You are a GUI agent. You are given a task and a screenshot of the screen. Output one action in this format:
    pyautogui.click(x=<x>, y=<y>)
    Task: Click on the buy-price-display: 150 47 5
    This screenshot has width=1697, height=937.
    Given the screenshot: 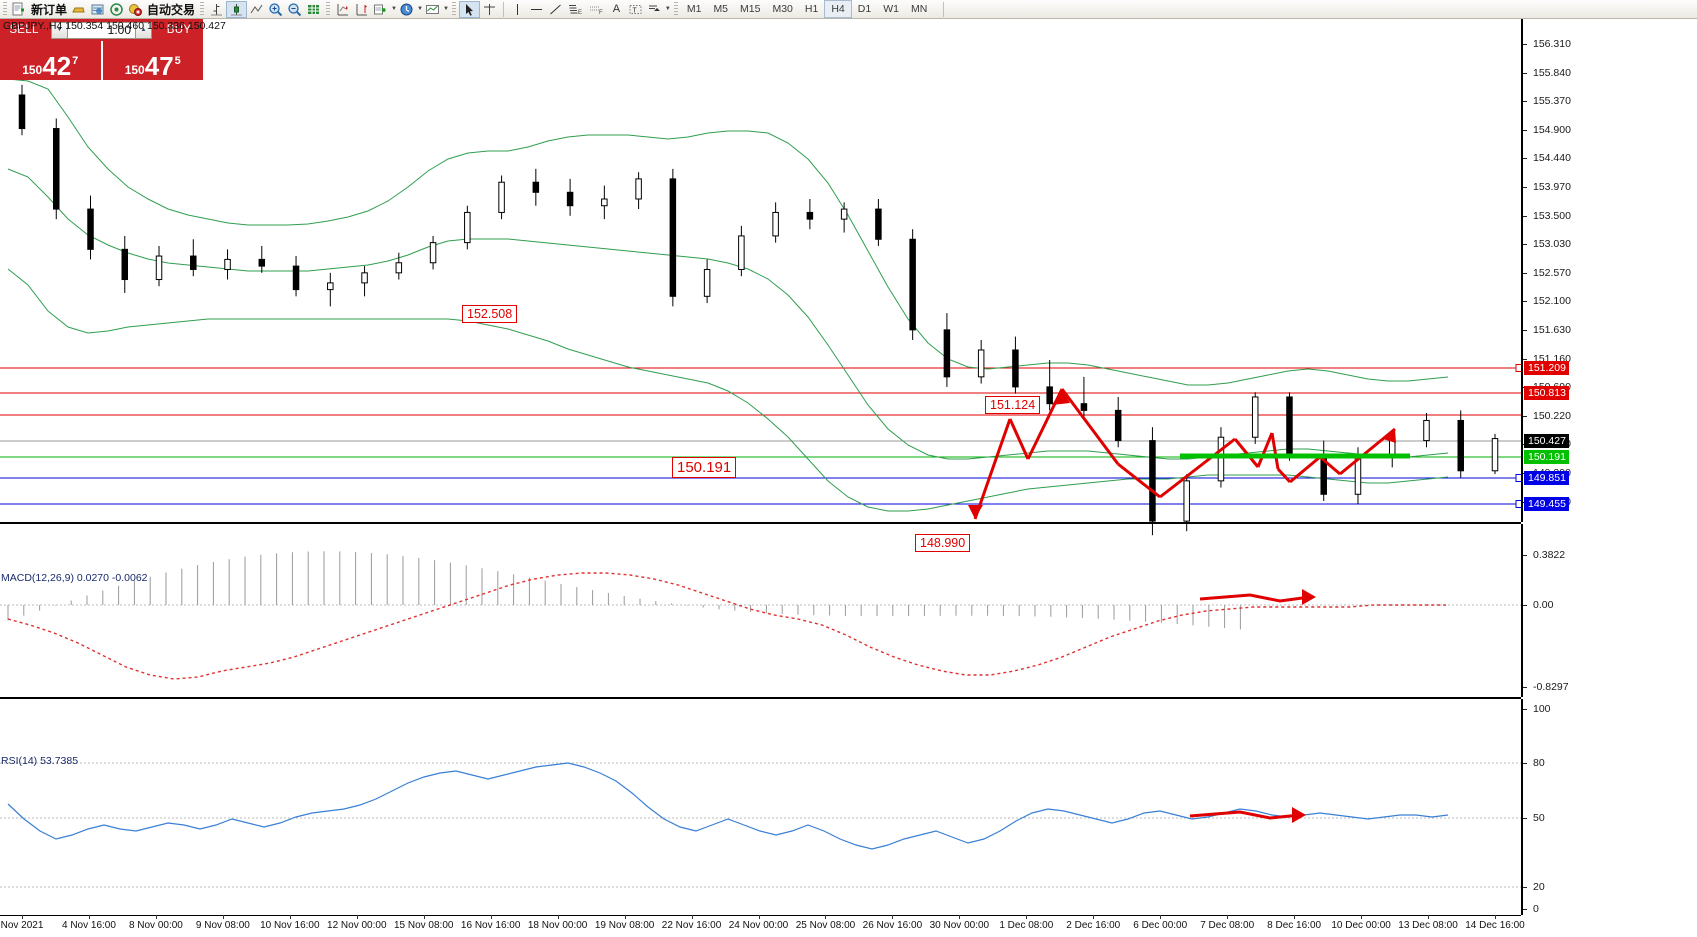 What is the action you would take?
    pyautogui.click(x=151, y=61)
    